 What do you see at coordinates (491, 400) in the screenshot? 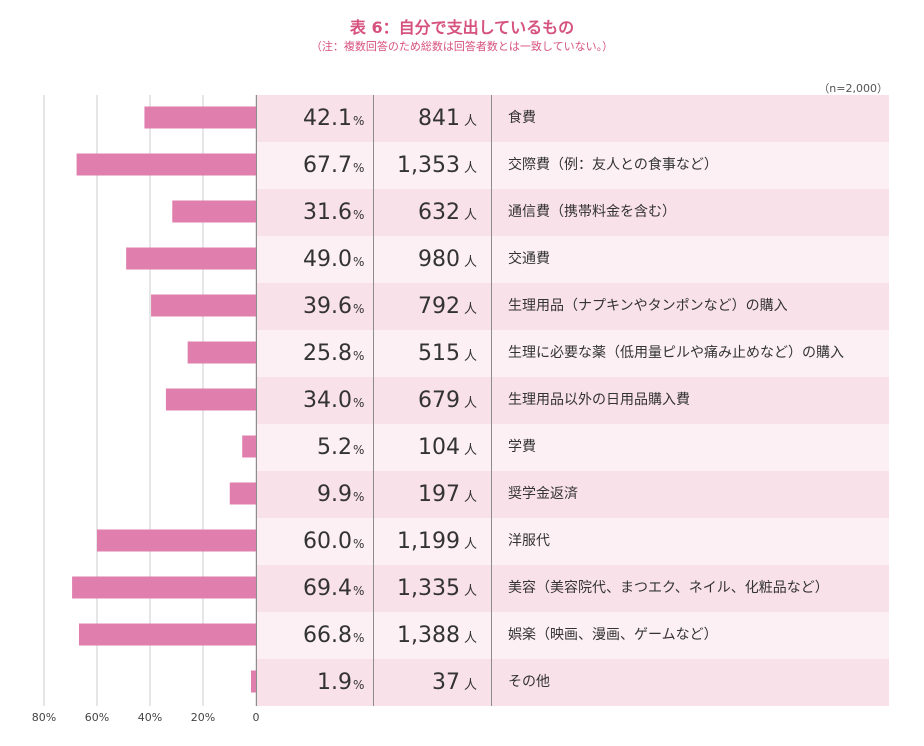
I see `column-separator-right` at bounding box center [491, 400].